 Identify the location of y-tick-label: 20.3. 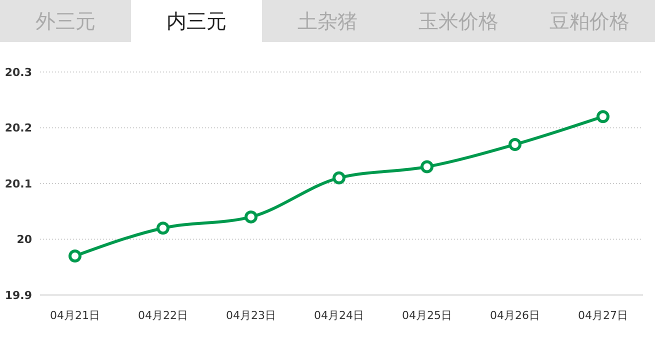
(18, 72).